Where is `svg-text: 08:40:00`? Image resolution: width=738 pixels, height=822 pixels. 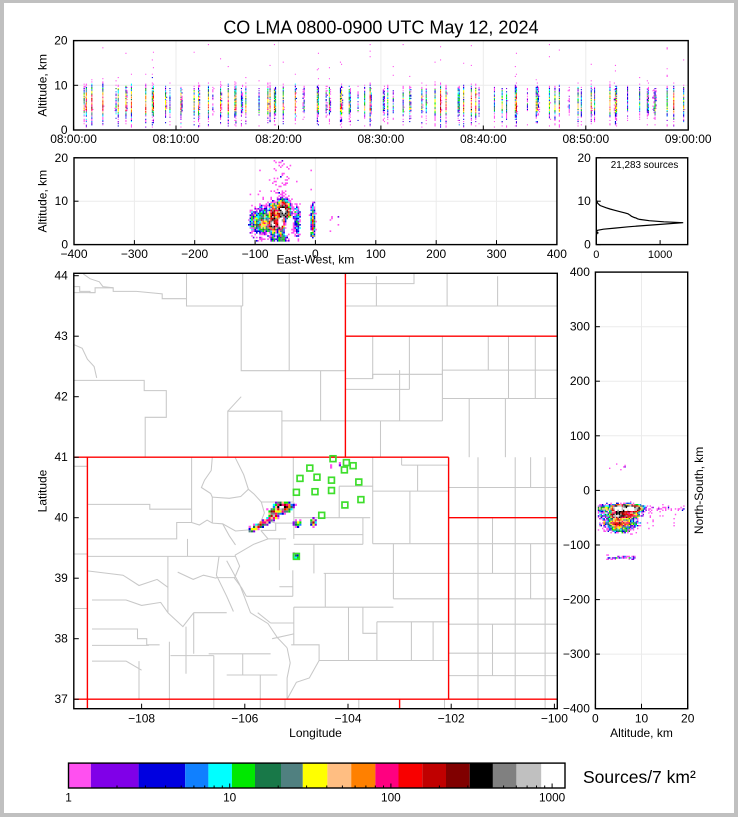 svg-text: 08:40:00 is located at coordinates (483, 139).